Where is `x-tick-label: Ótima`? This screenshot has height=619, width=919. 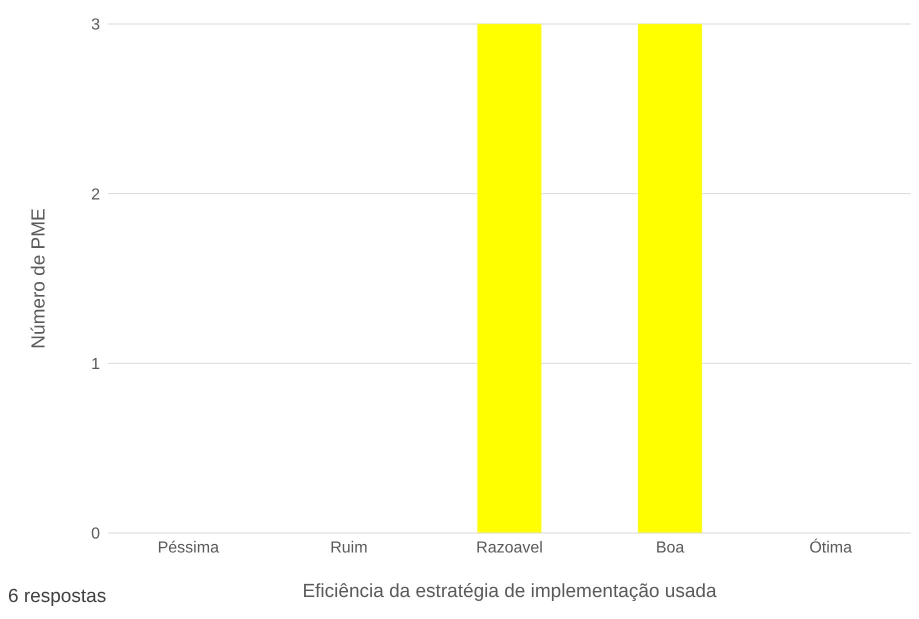
x-tick-label: Ótima is located at coordinates (830, 547).